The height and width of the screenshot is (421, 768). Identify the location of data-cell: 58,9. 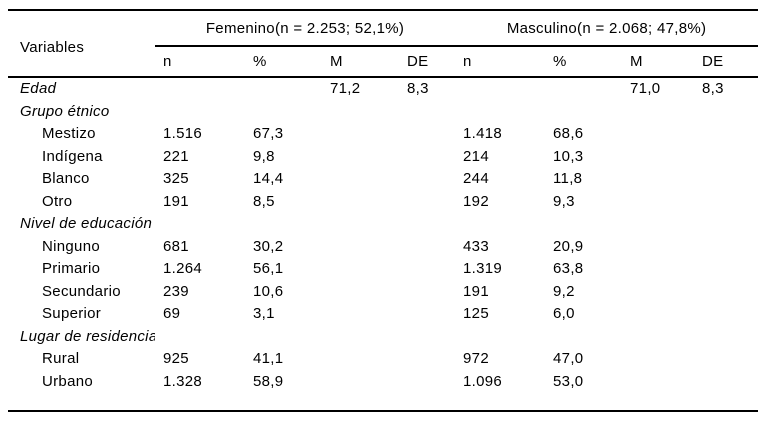
(268, 381).